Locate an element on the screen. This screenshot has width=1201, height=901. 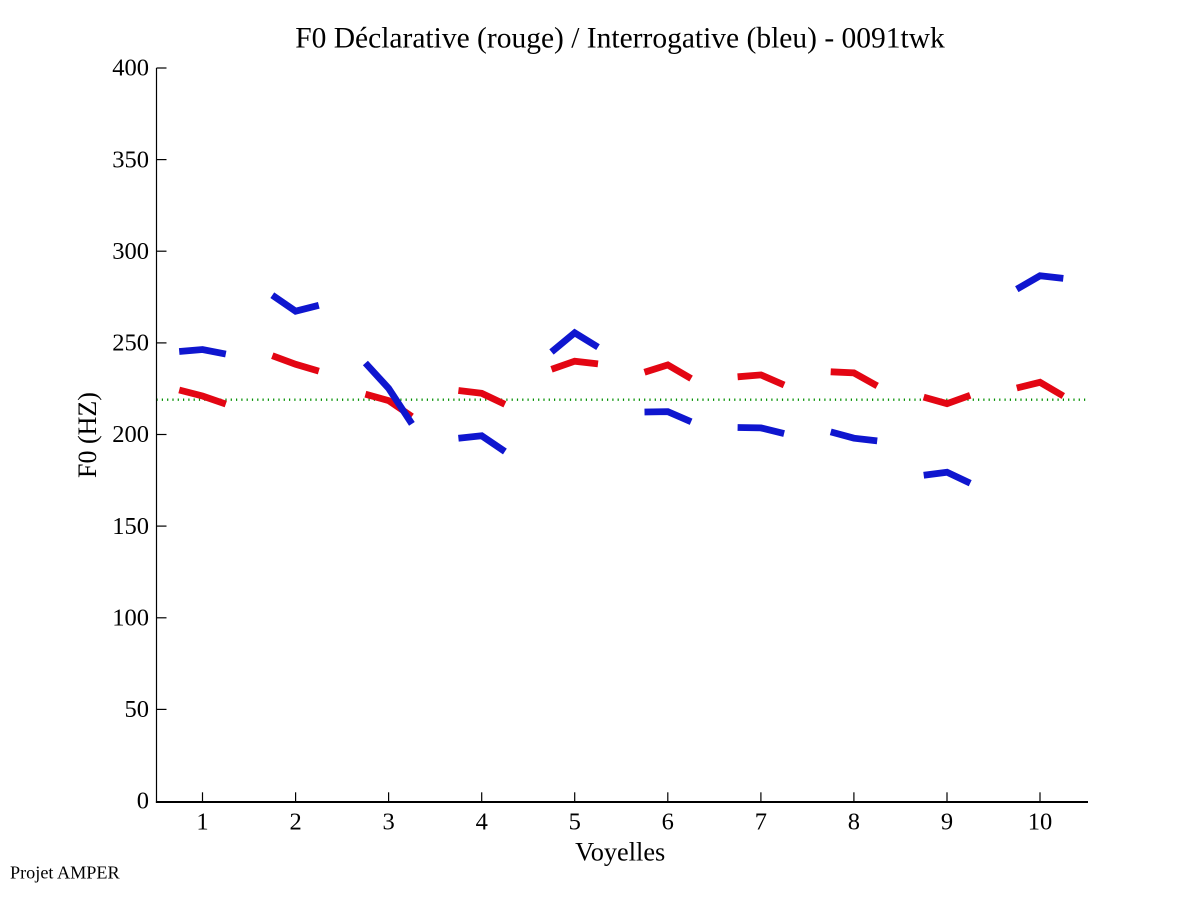
svg-text: 150 is located at coordinates (130, 526).